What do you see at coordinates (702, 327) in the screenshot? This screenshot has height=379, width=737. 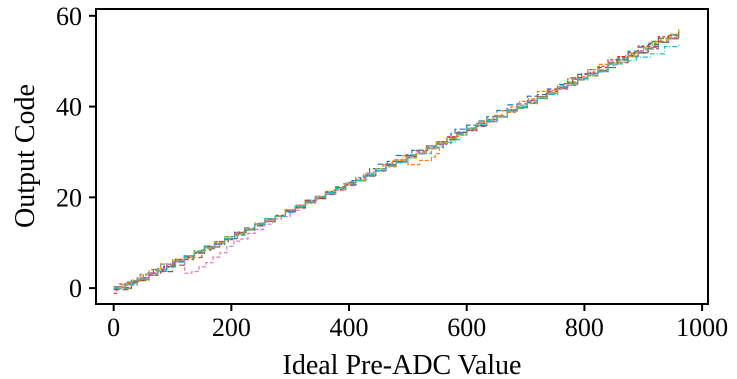 I see `x-tick-label: 1000` at bounding box center [702, 327].